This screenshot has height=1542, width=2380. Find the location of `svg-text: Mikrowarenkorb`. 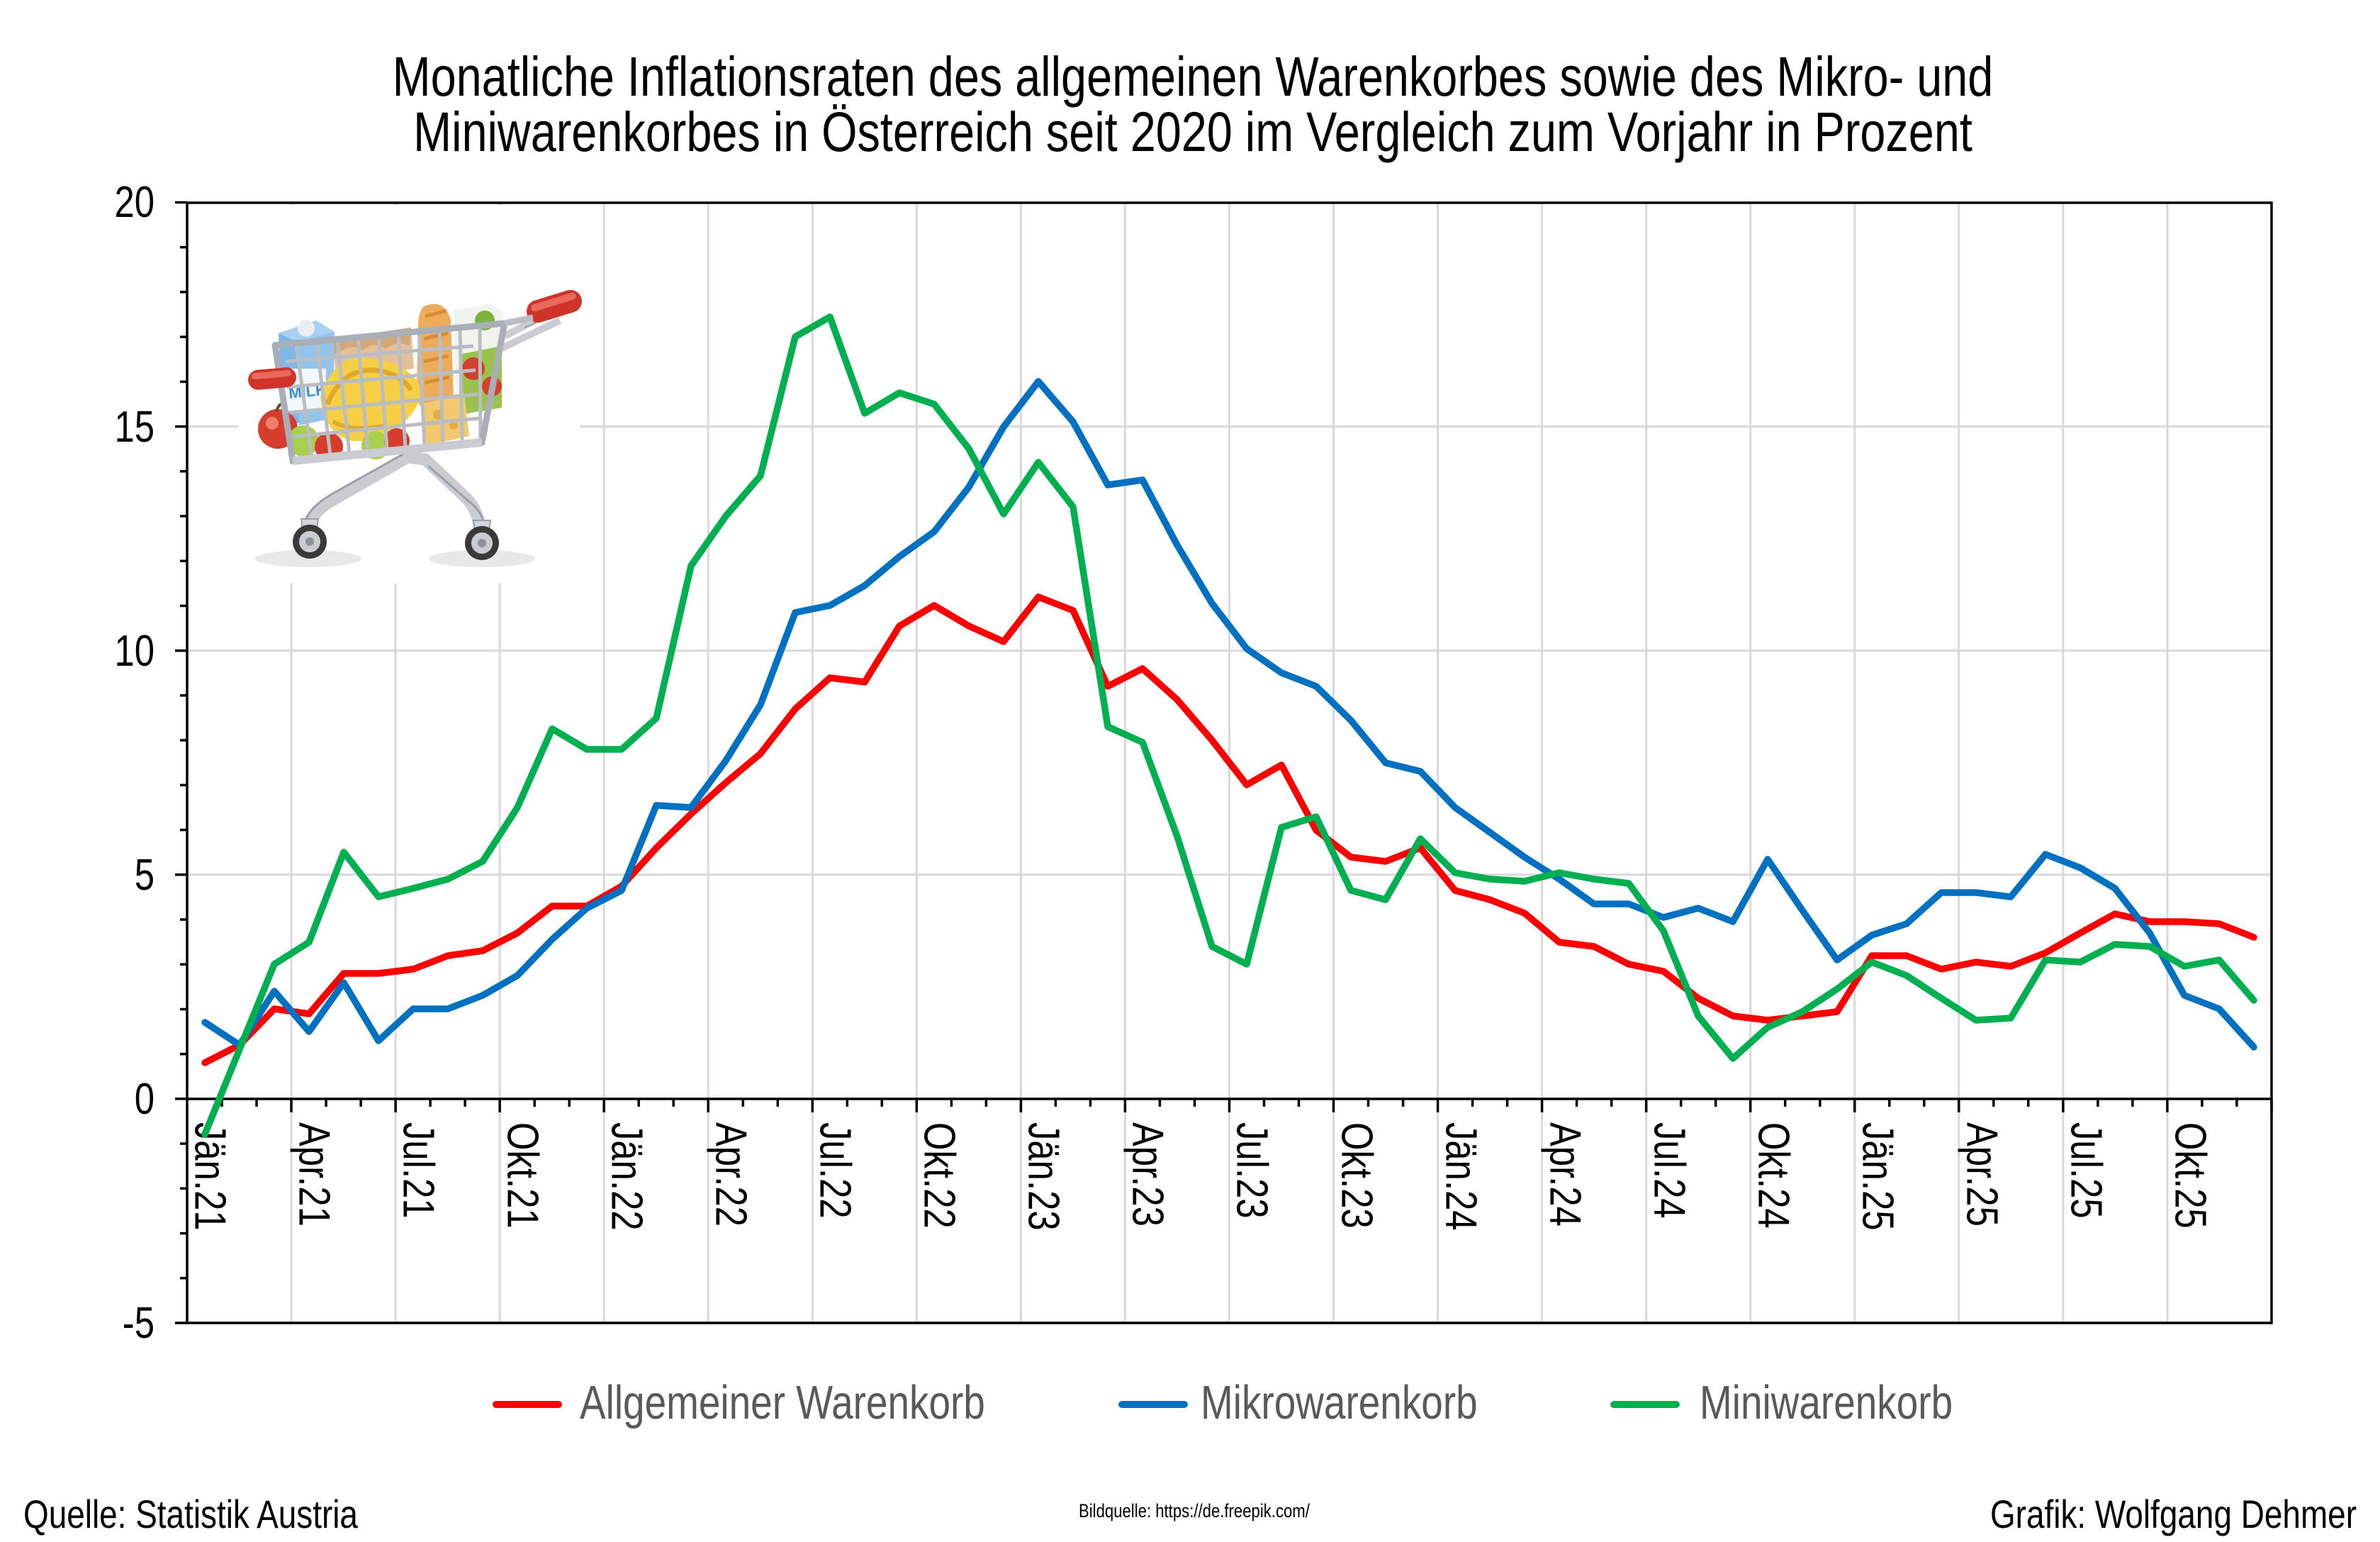

svg-text: Mikrowarenkorb is located at coordinates (1340, 1403).